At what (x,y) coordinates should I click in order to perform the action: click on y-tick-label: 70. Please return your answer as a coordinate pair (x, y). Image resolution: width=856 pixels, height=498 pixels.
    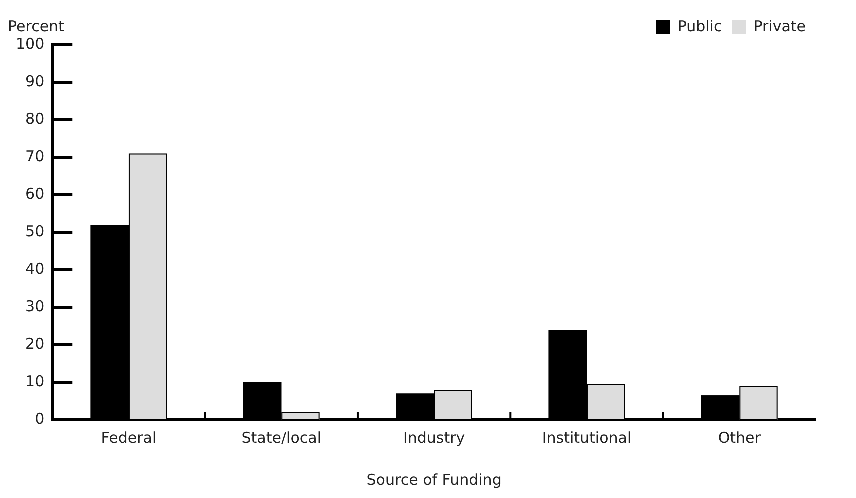
    Looking at the image, I should click on (35, 156).